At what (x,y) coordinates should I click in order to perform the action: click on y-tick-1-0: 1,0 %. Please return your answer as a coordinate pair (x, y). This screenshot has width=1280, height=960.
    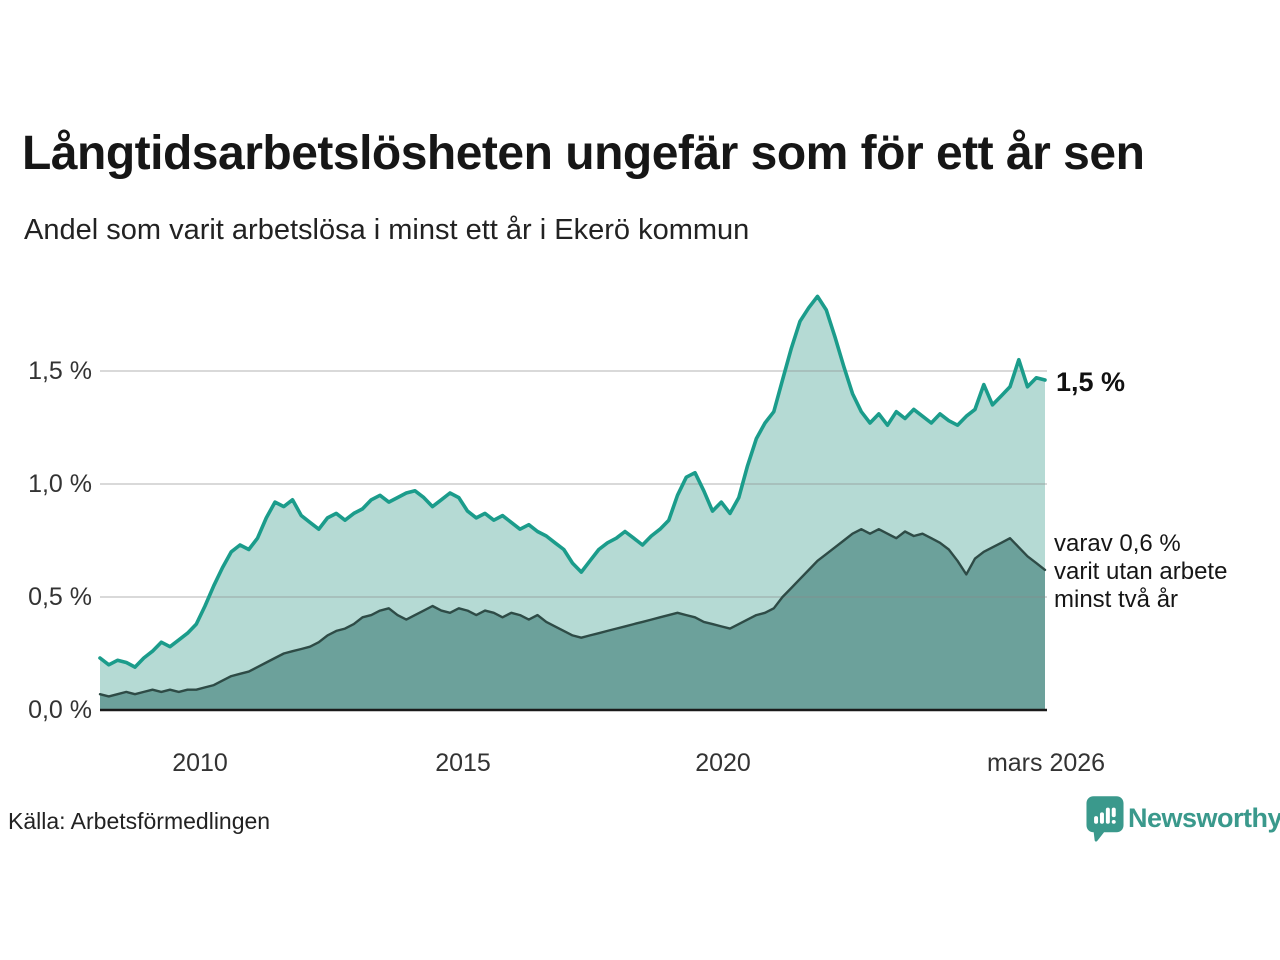
    Looking at the image, I should click on (60, 484).